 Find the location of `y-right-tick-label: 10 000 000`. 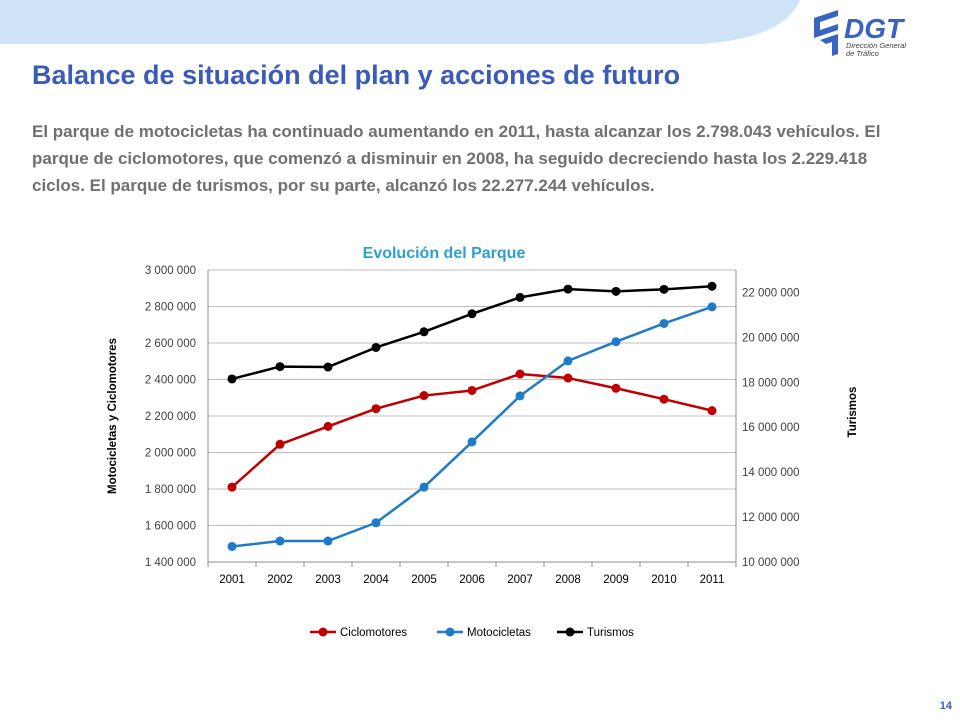

y-right-tick-label: 10 000 000 is located at coordinates (771, 563).